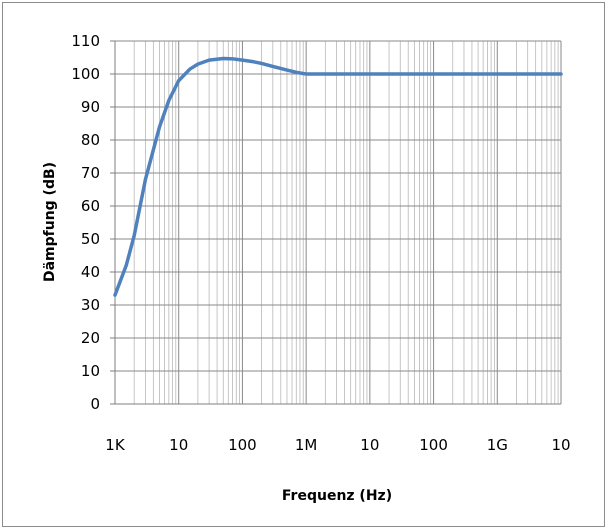 The height and width of the screenshot is (530, 608). I want to click on y-tick-label: 100, so click(85, 74).